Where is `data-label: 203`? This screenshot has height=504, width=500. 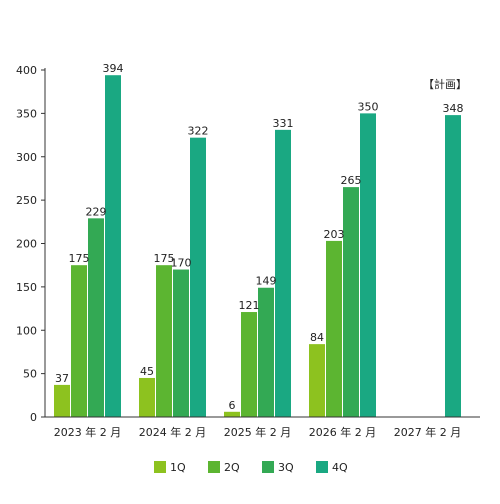
data-label: 203 is located at coordinates (334, 234).